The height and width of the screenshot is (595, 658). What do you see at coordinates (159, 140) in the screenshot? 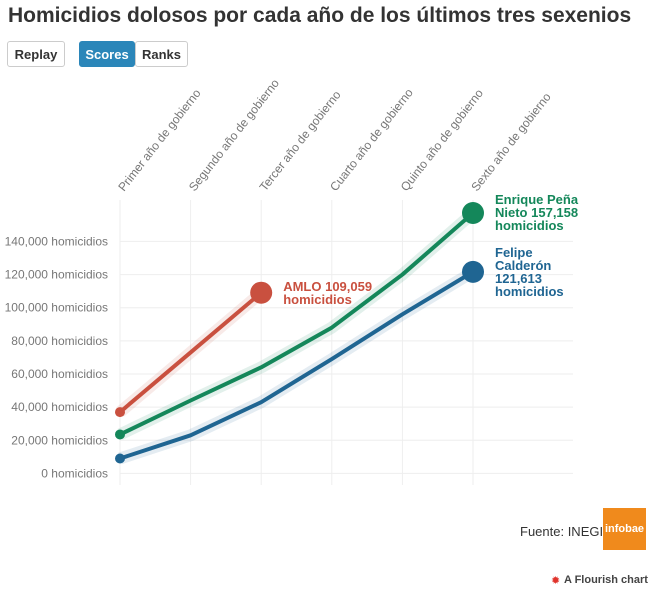
I see `x-tick-label: Primer año de gobierno` at bounding box center [159, 140].